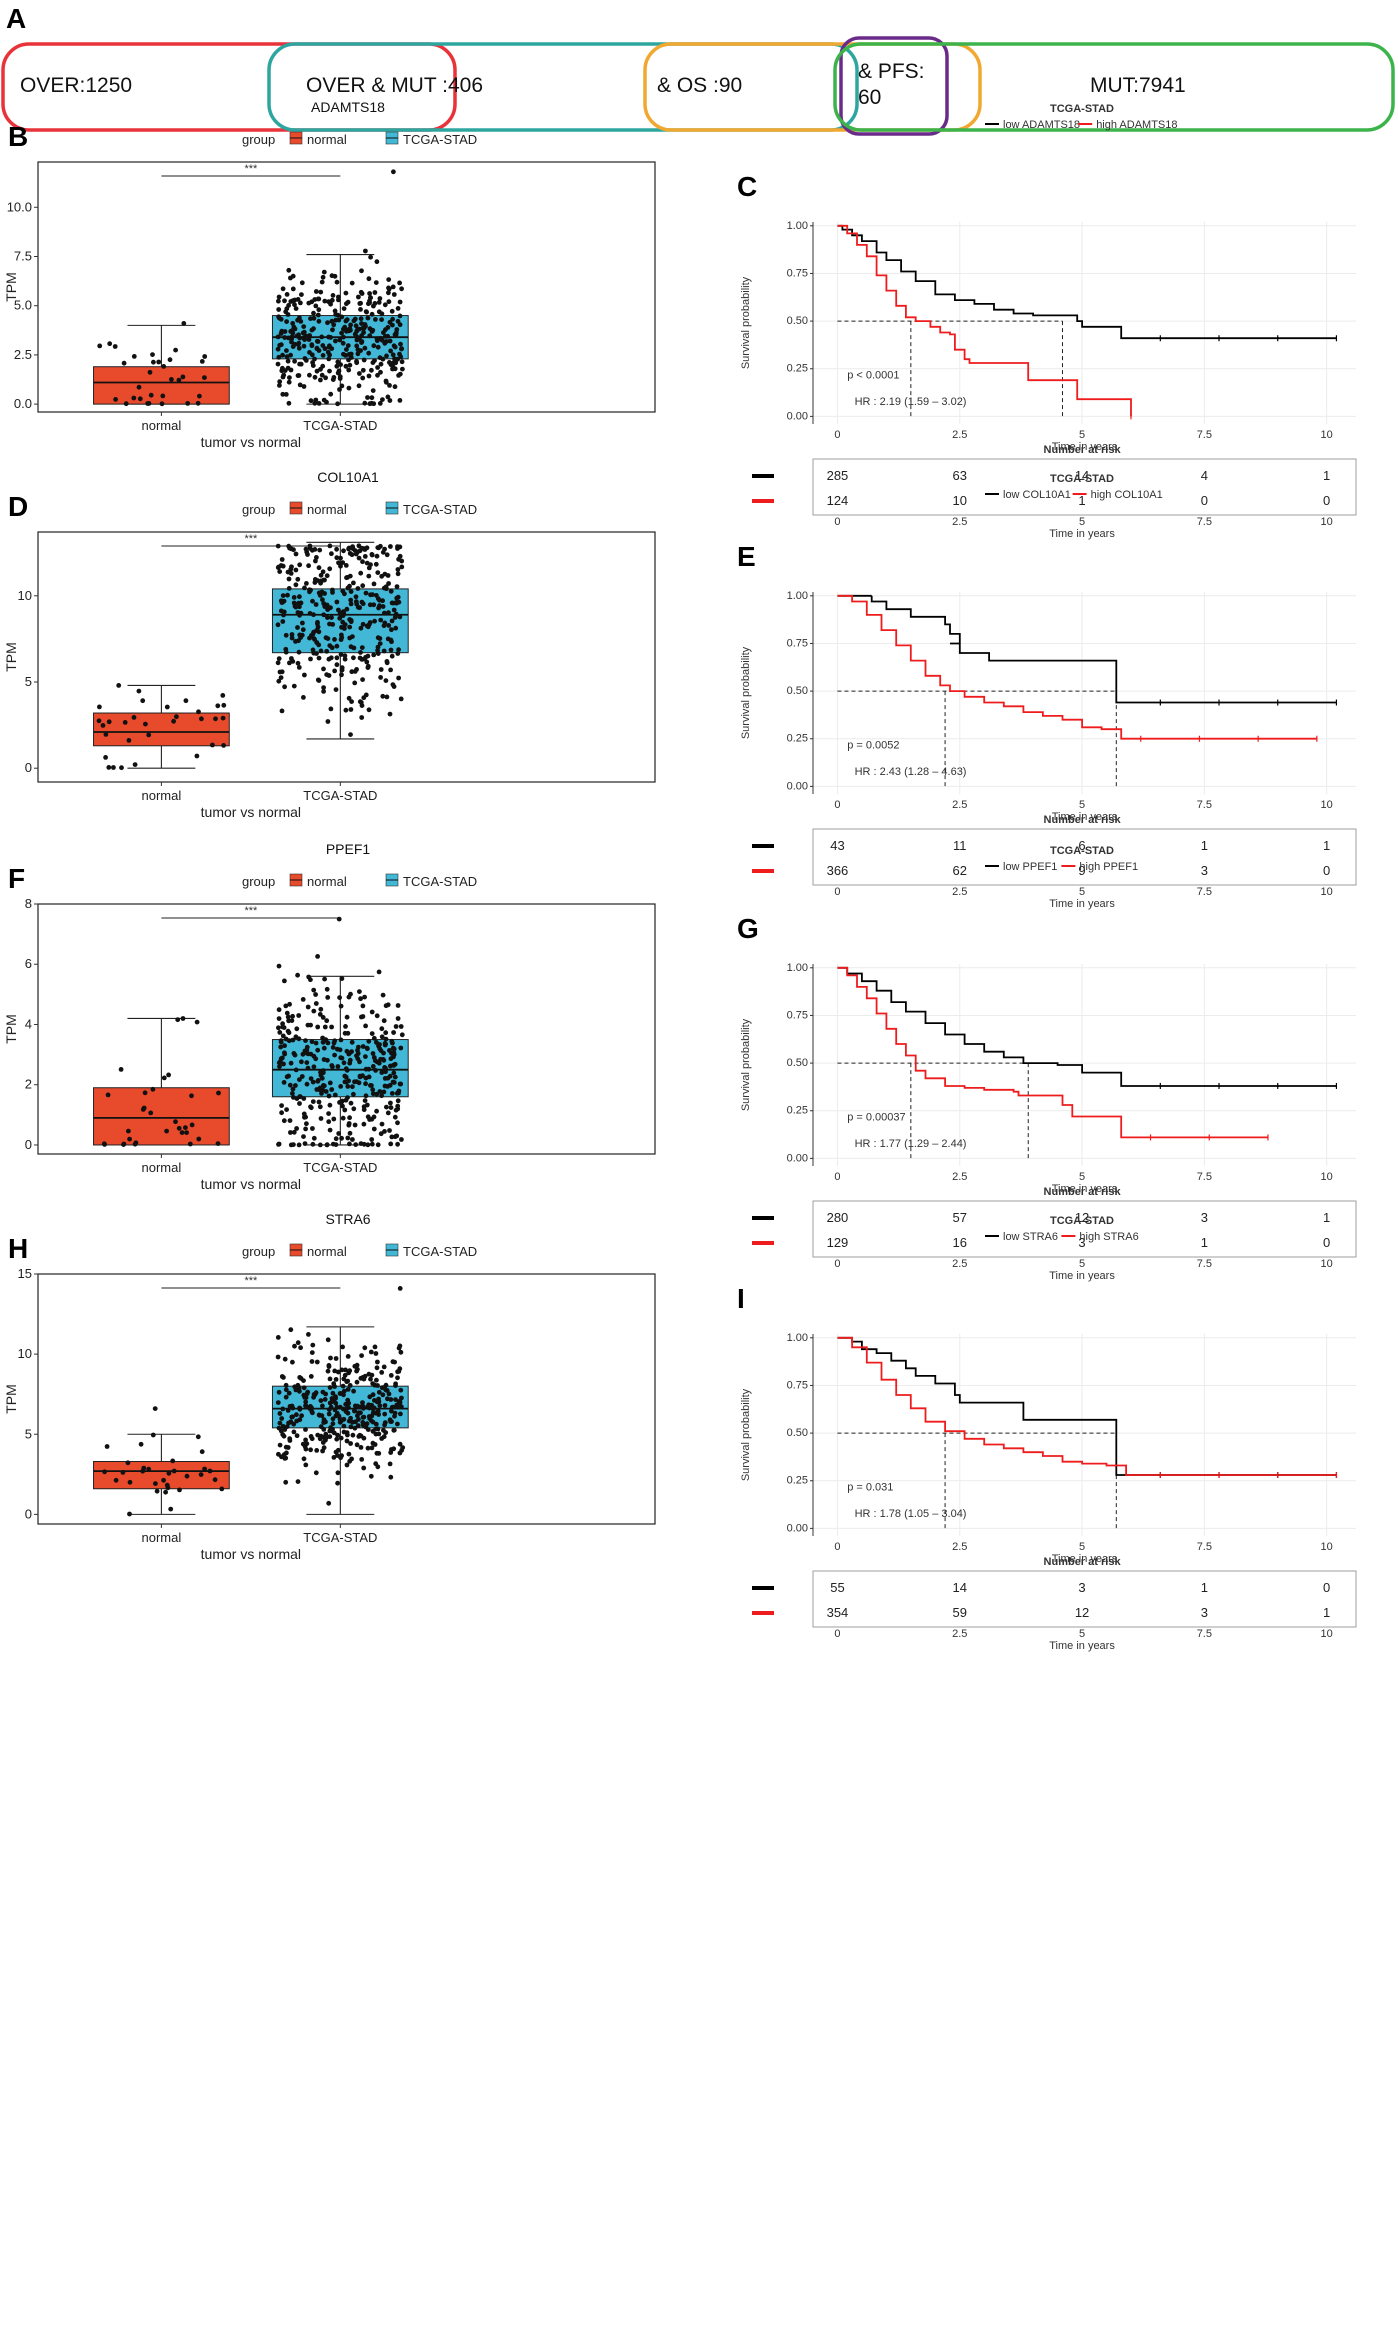 The height and width of the screenshot is (2325, 1398). I want to click on y-tick-label: 5, so click(28, 681).